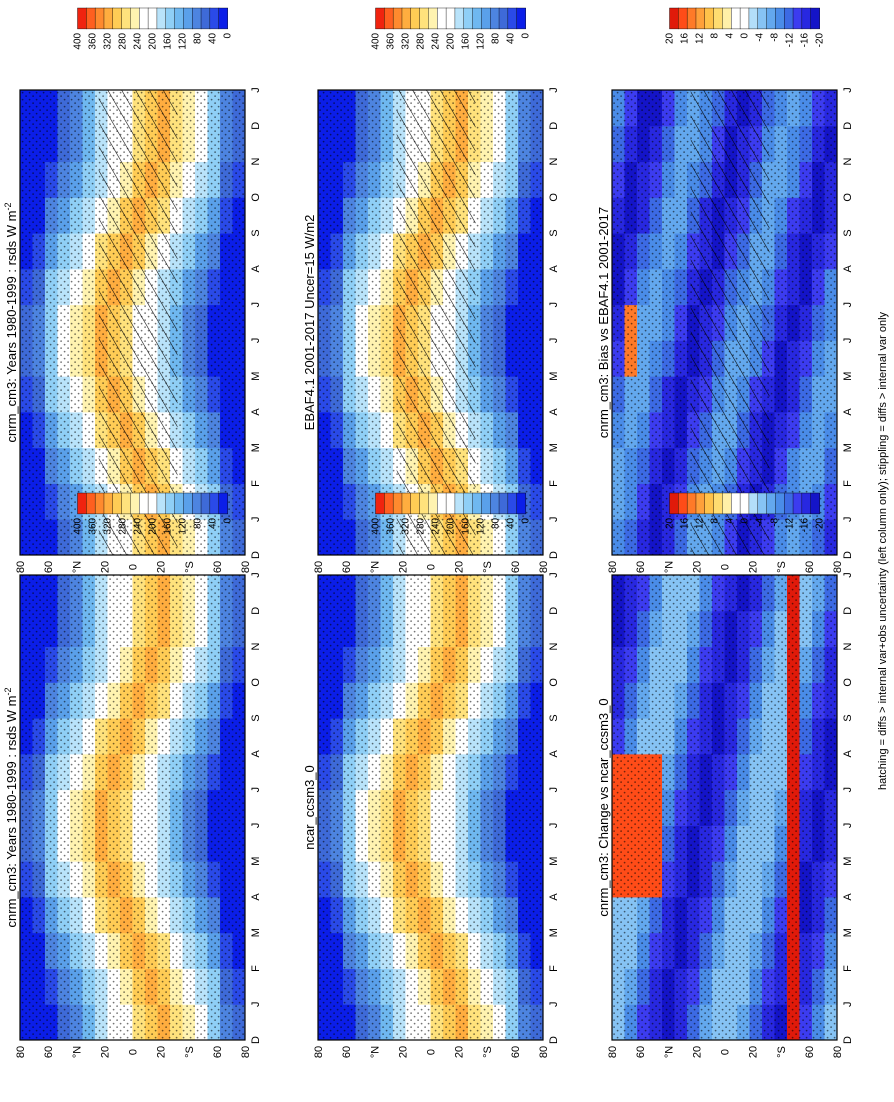 Image resolution: width=894 pixels, height=1102 pixels. Describe the element at coordinates (790, 524) in the screenshot. I see `colorbar-tick-label: -12` at that location.